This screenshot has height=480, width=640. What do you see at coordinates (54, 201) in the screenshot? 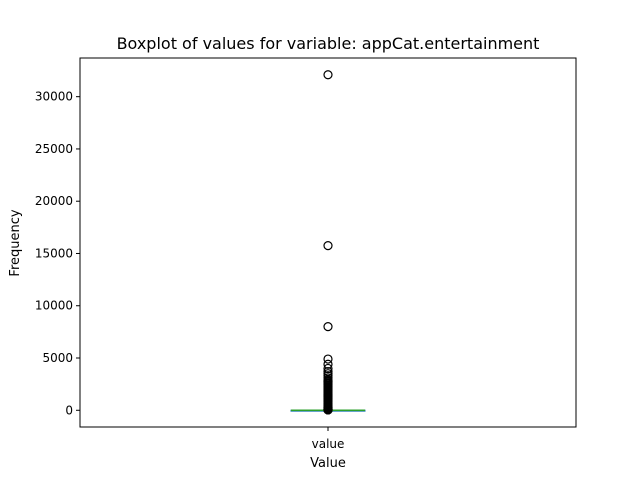
I see `y-tick-label: 20000` at bounding box center [54, 201].